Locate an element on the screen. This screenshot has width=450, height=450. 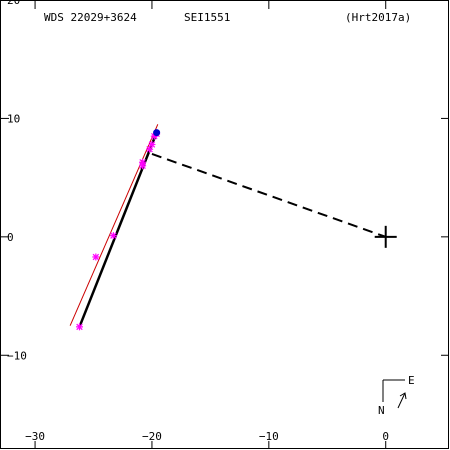
x-tick-label: −10 is located at coordinates (269, 436).